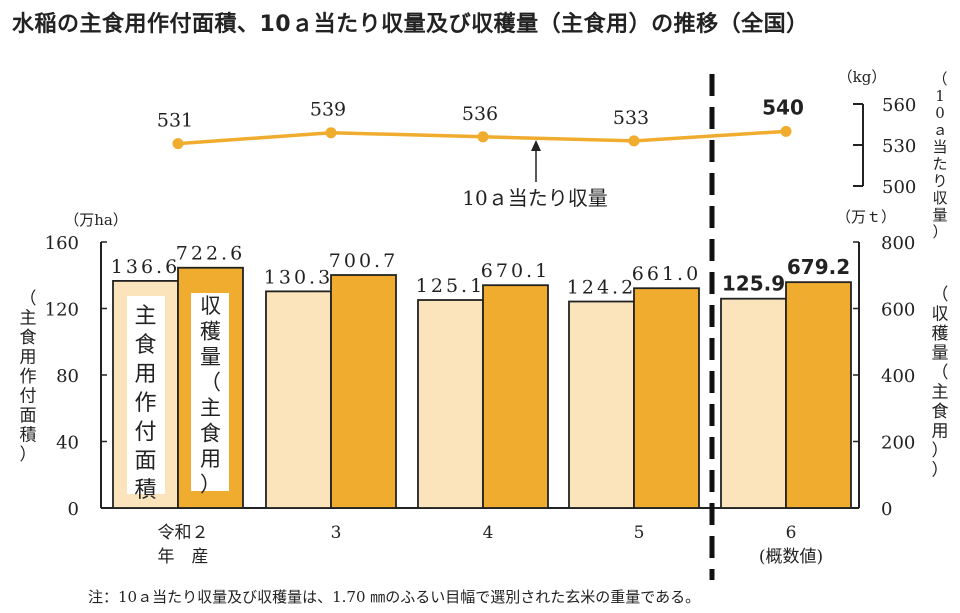 Image resolution: width=960 pixels, height=613 pixels. Describe the element at coordinates (818, 267) in the screenshot. I see `bar-harvest-value-label: 679.2` at that location.